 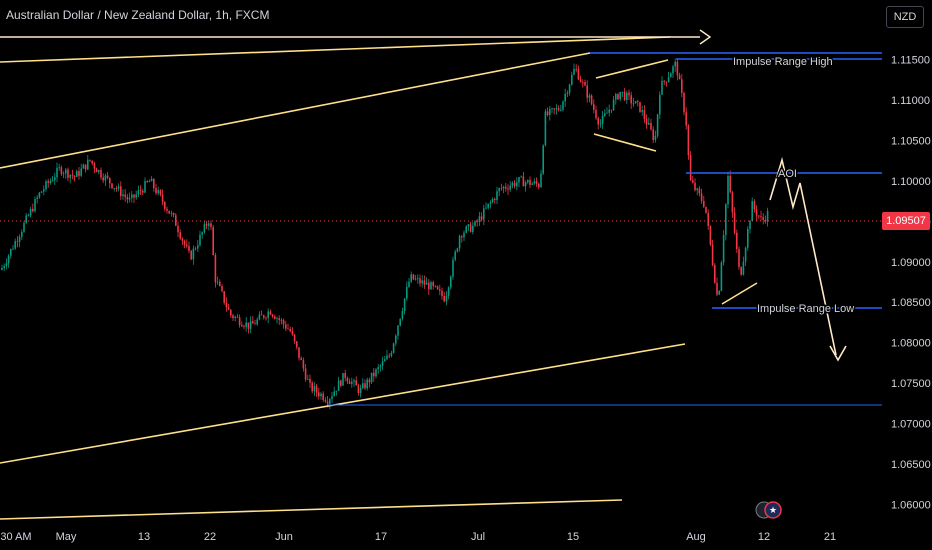 What do you see at coordinates (295, 110) in the screenshot?
I see `channel-upper-trendline` at bounding box center [295, 110].